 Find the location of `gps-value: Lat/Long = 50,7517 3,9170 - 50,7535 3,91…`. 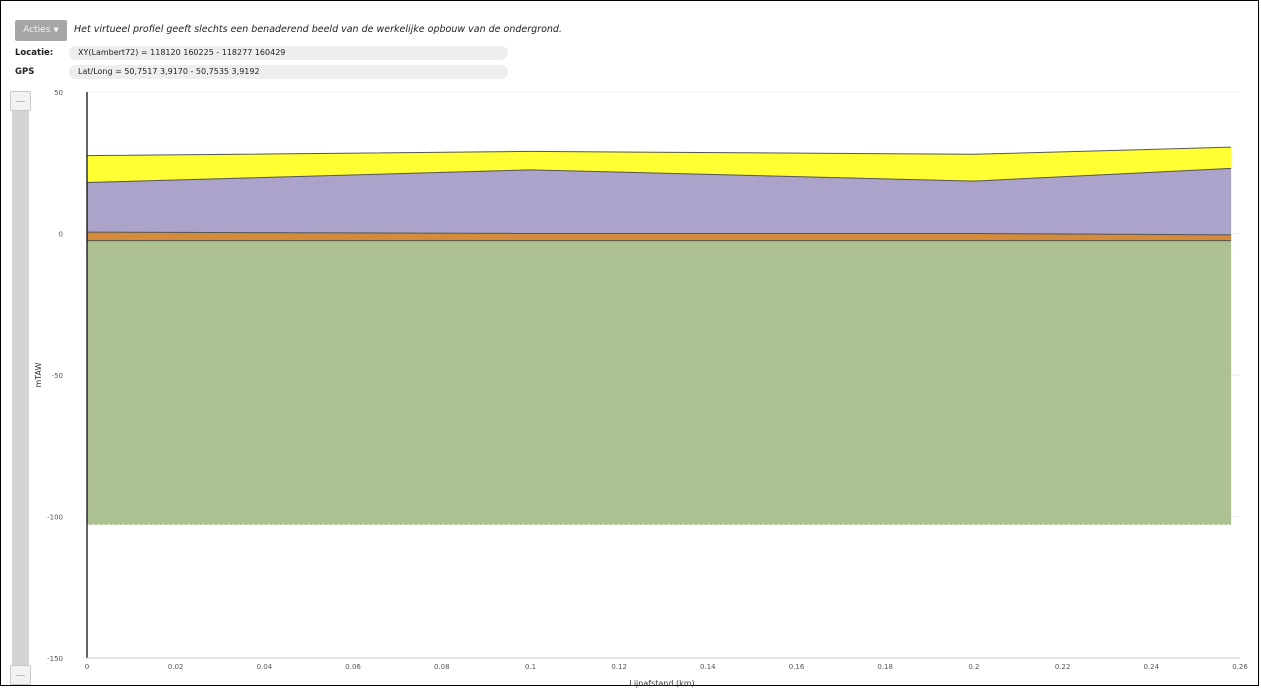

gps-value: Lat/Long = 50,7517 3,9170 - 50,7535 3,91… is located at coordinates (288, 72).